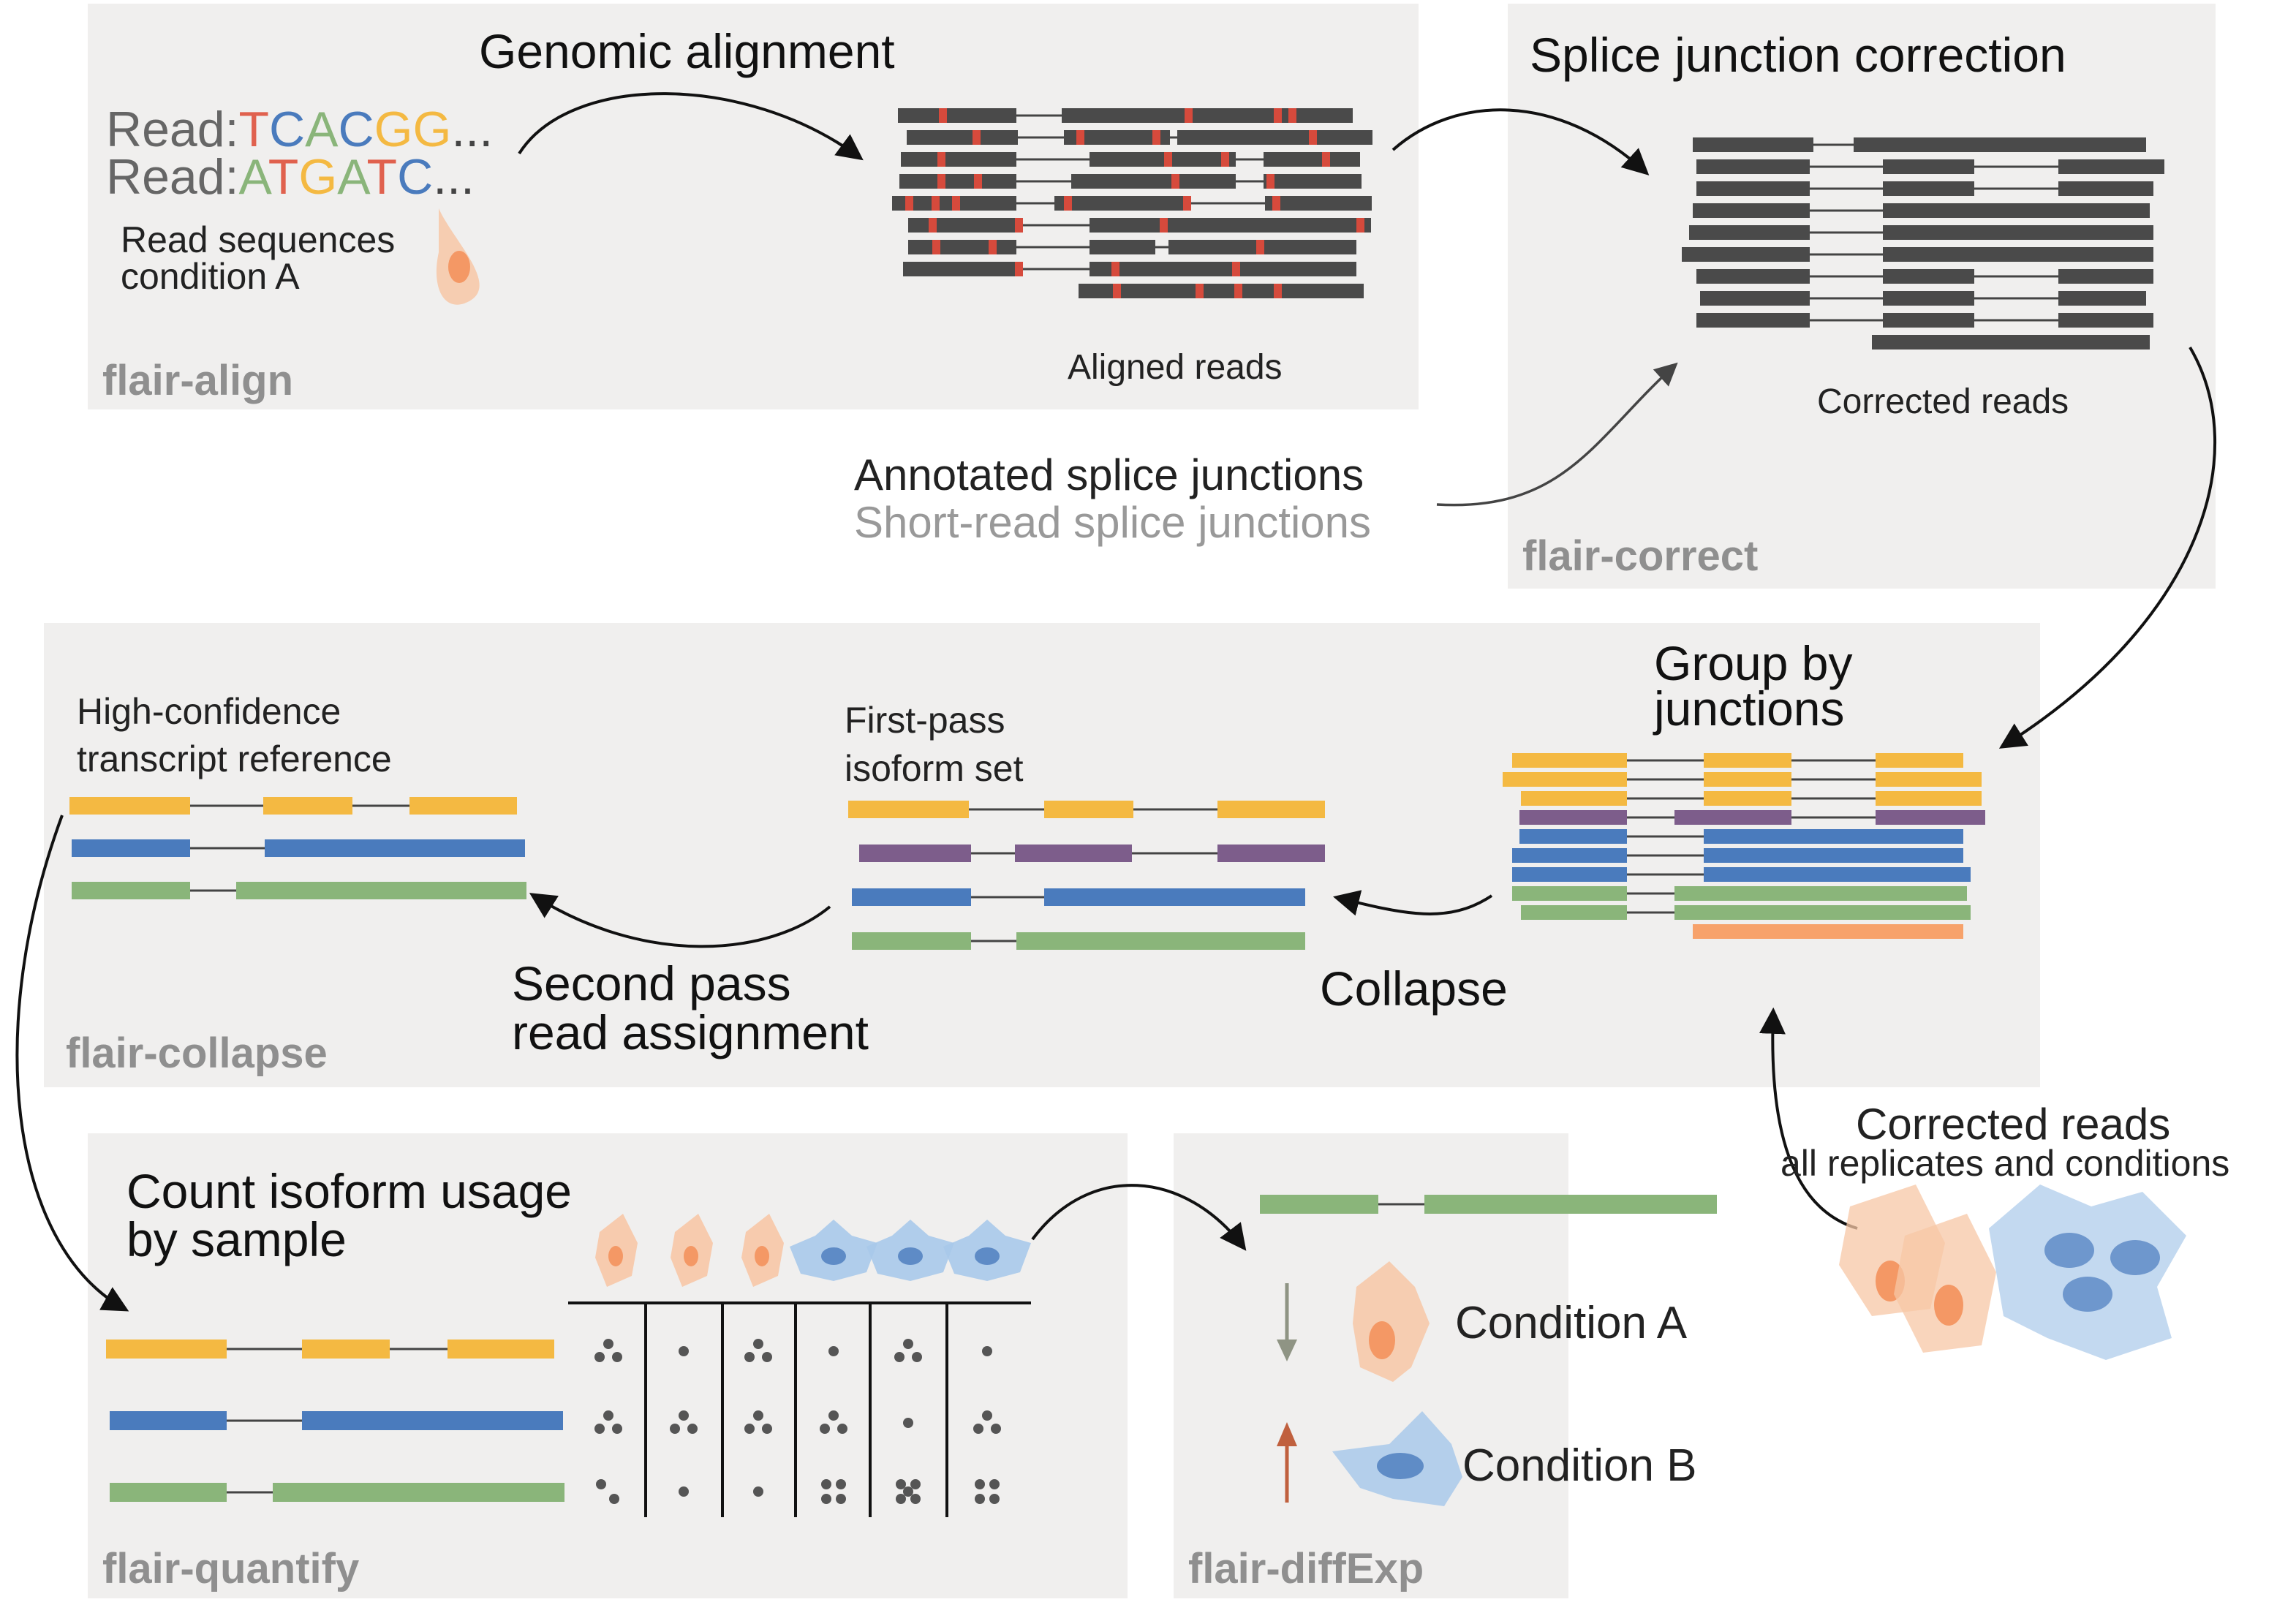  Describe the element at coordinates (1414, 988) in the screenshot. I see `collapse-label: Collapse` at that location.